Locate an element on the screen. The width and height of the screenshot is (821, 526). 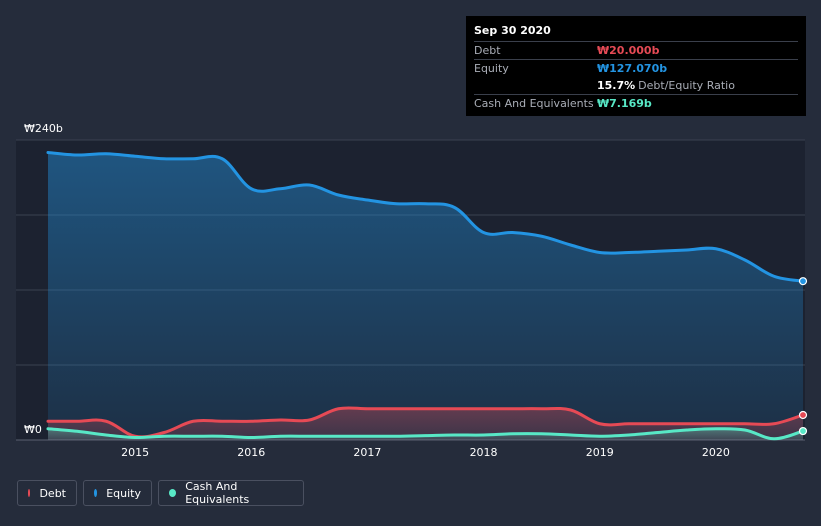
debt-area is located at coordinates (425, 423).